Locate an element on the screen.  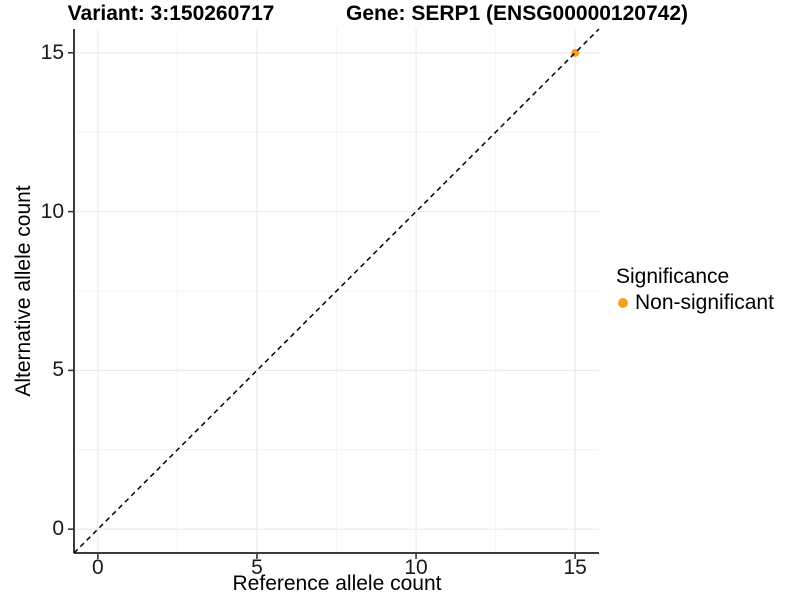
x-tick-label: 5 is located at coordinates (257, 567).